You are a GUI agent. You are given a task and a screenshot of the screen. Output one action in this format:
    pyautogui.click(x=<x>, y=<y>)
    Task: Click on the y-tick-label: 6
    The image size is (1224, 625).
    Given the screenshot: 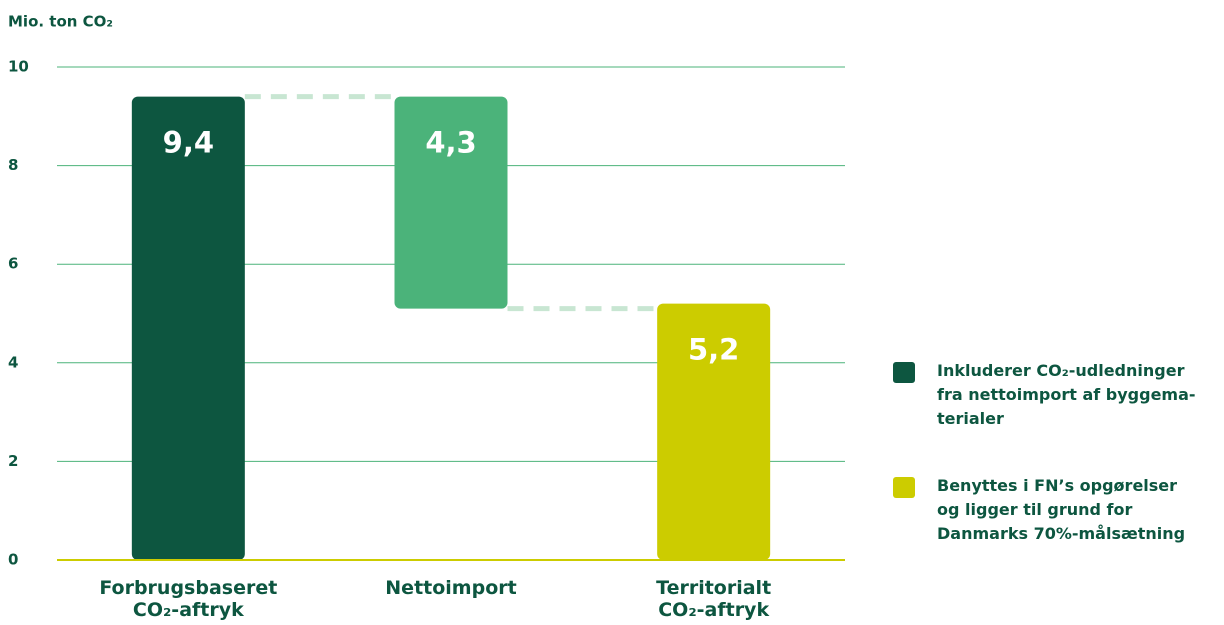 What is the action you would take?
    pyautogui.click(x=13, y=264)
    